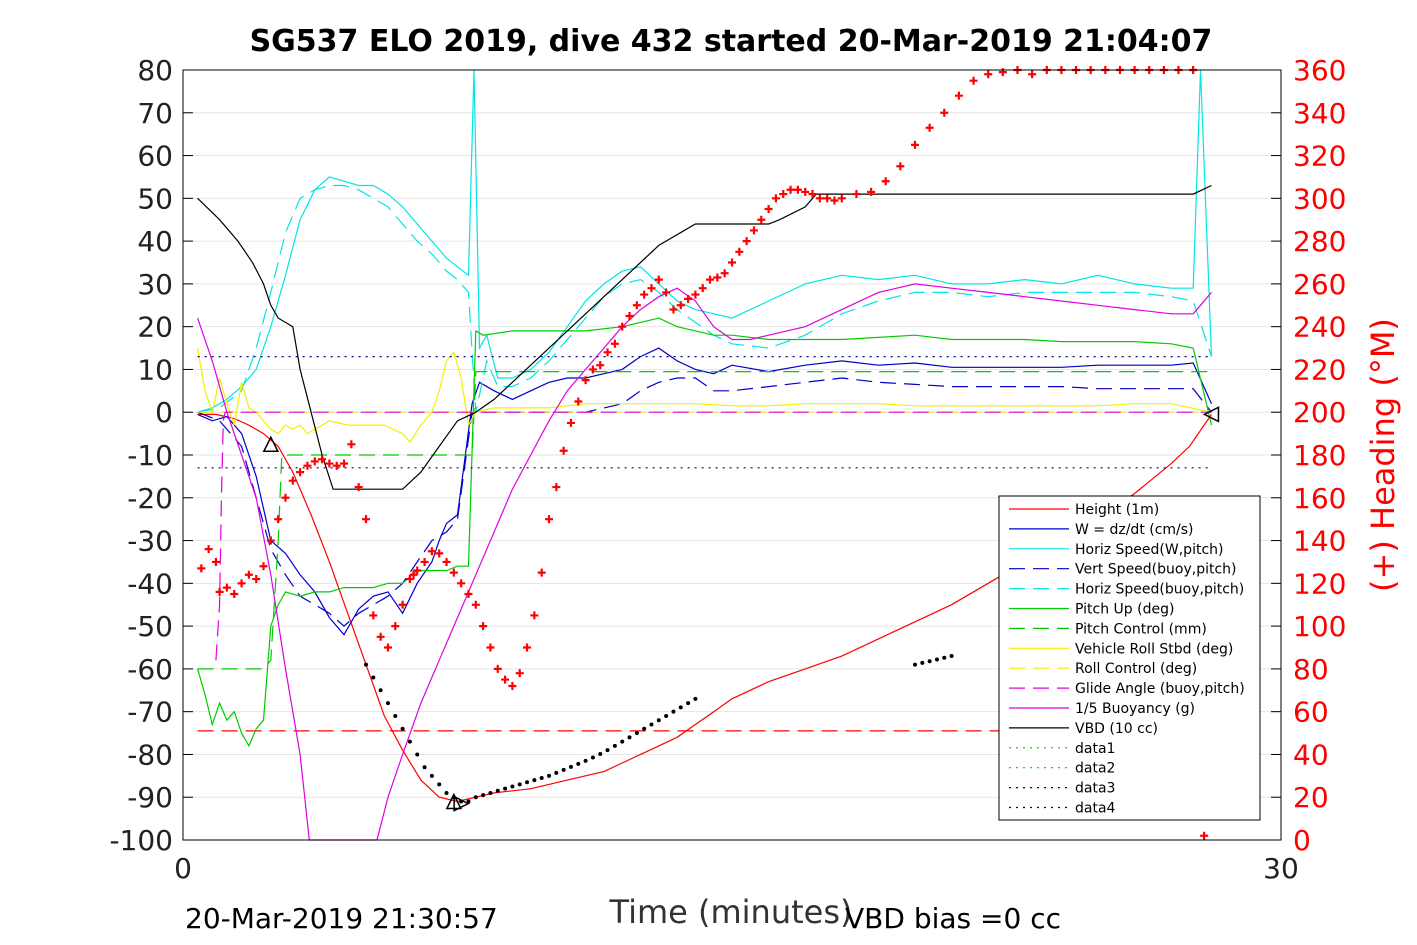 Image resolution: width=1417 pixels, height=945 pixels. I want to click on right-tick-label: 220, so click(1319, 369).